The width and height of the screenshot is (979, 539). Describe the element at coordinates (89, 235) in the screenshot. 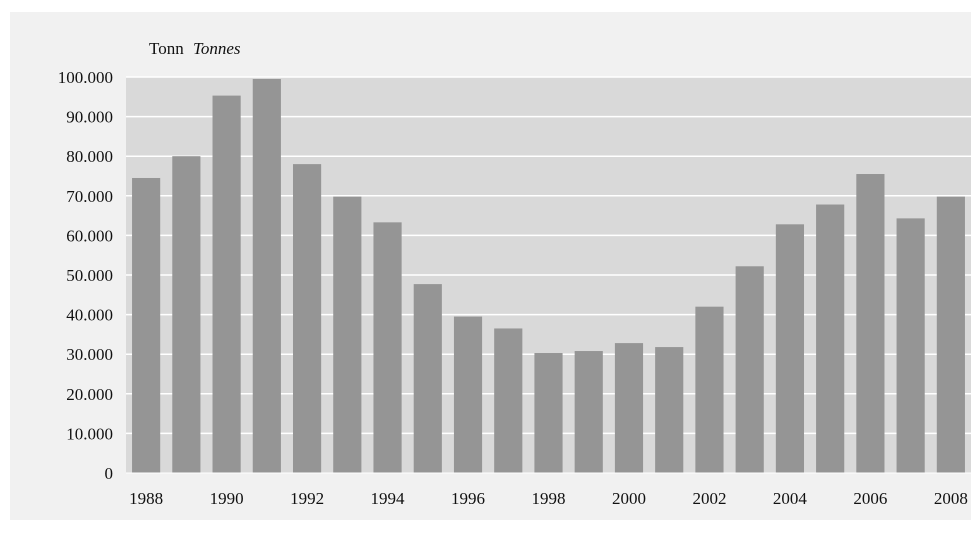

I see `y-tick-label: 60.000` at that location.